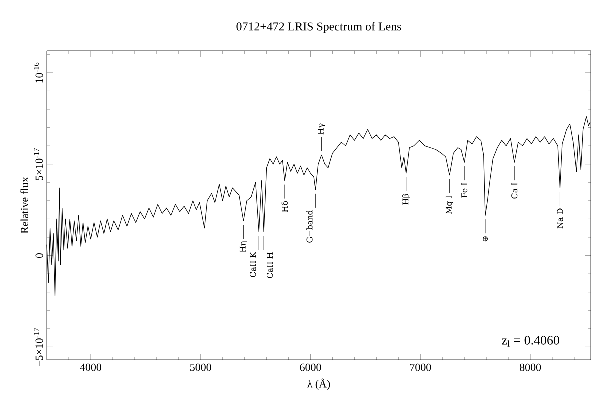 This screenshot has height=401, width=594. I want to click on y-tick-label: 0, so click(40, 255).